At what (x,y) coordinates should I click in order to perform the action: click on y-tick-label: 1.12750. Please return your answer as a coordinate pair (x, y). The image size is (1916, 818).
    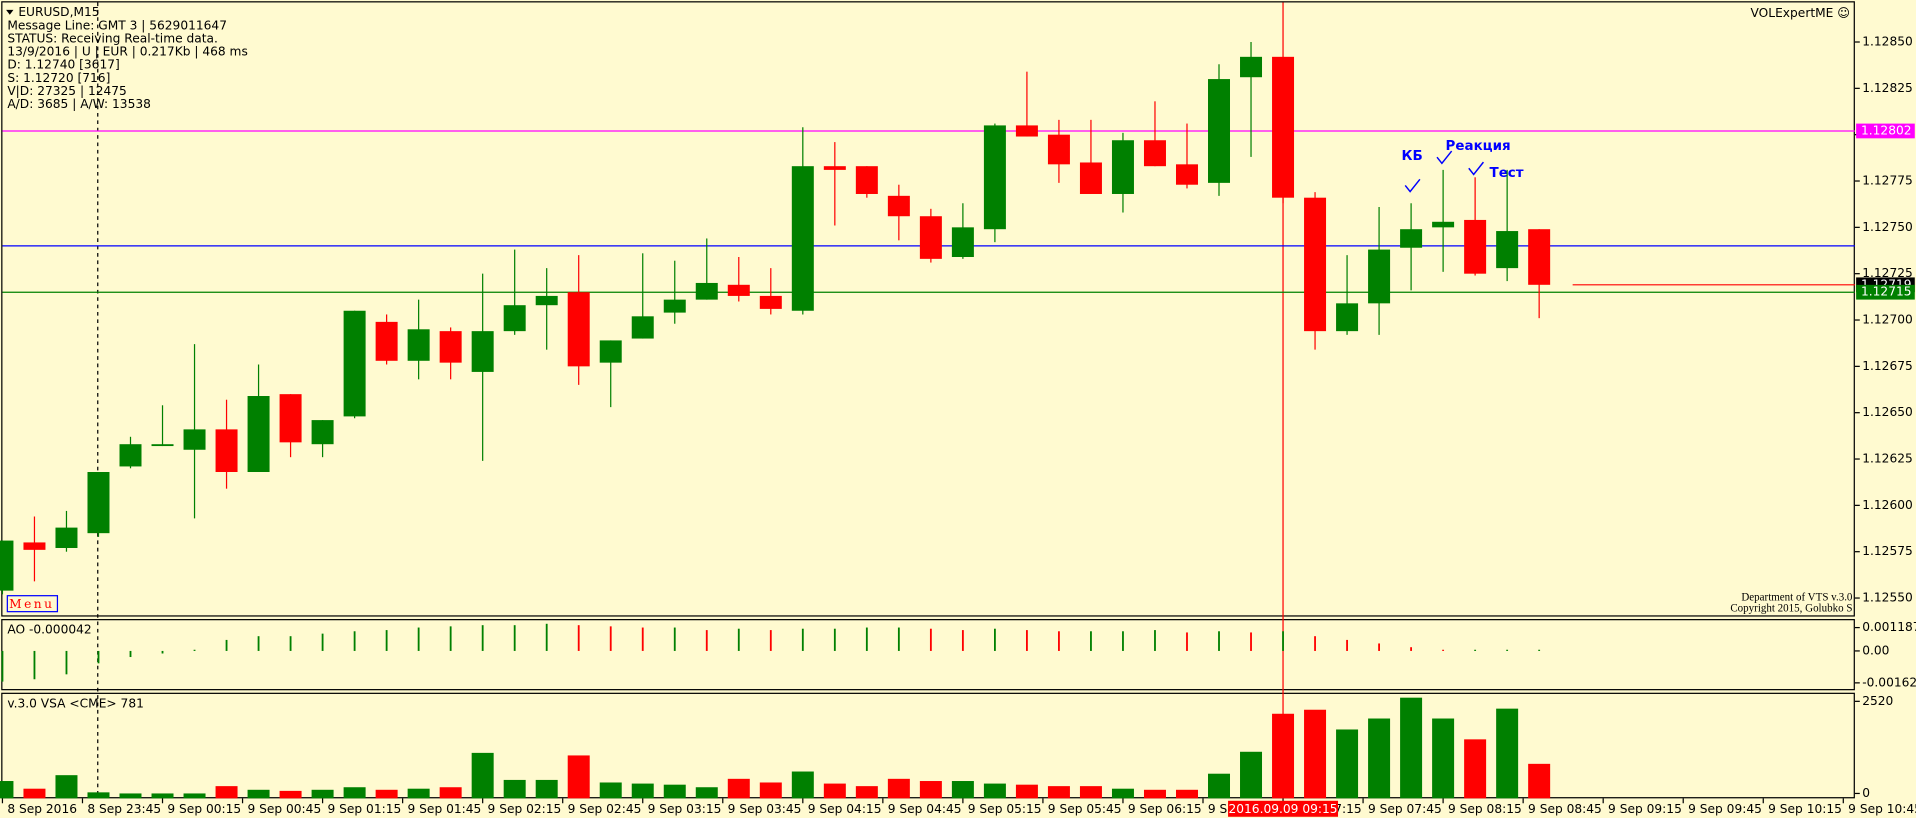
    Looking at the image, I should click on (1887, 227).